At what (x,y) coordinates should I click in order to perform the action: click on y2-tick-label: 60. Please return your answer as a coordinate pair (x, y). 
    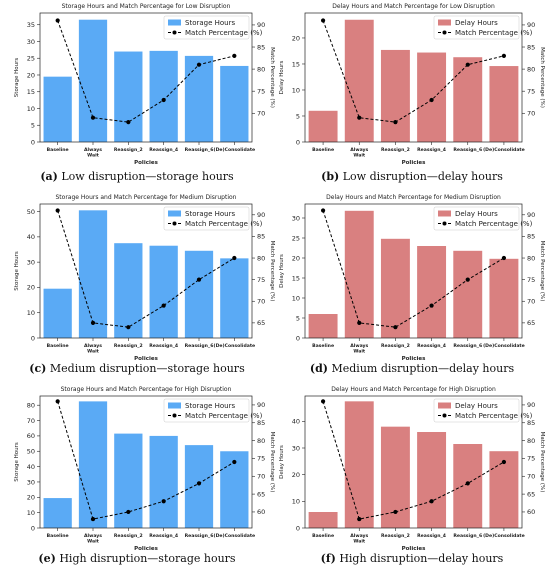
    Looking at the image, I should click on (531, 512).